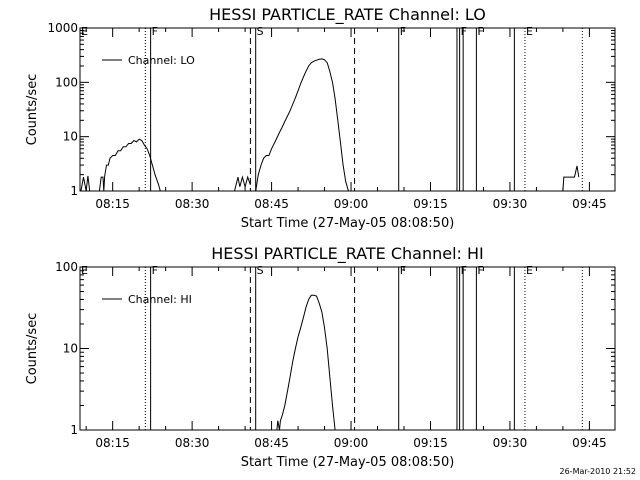 The width and height of the screenshot is (640, 480). What do you see at coordinates (348, 223) in the screenshot?
I see `x-axis-label-lo: Start Time (27-May-05 08:08:50)` at bounding box center [348, 223].